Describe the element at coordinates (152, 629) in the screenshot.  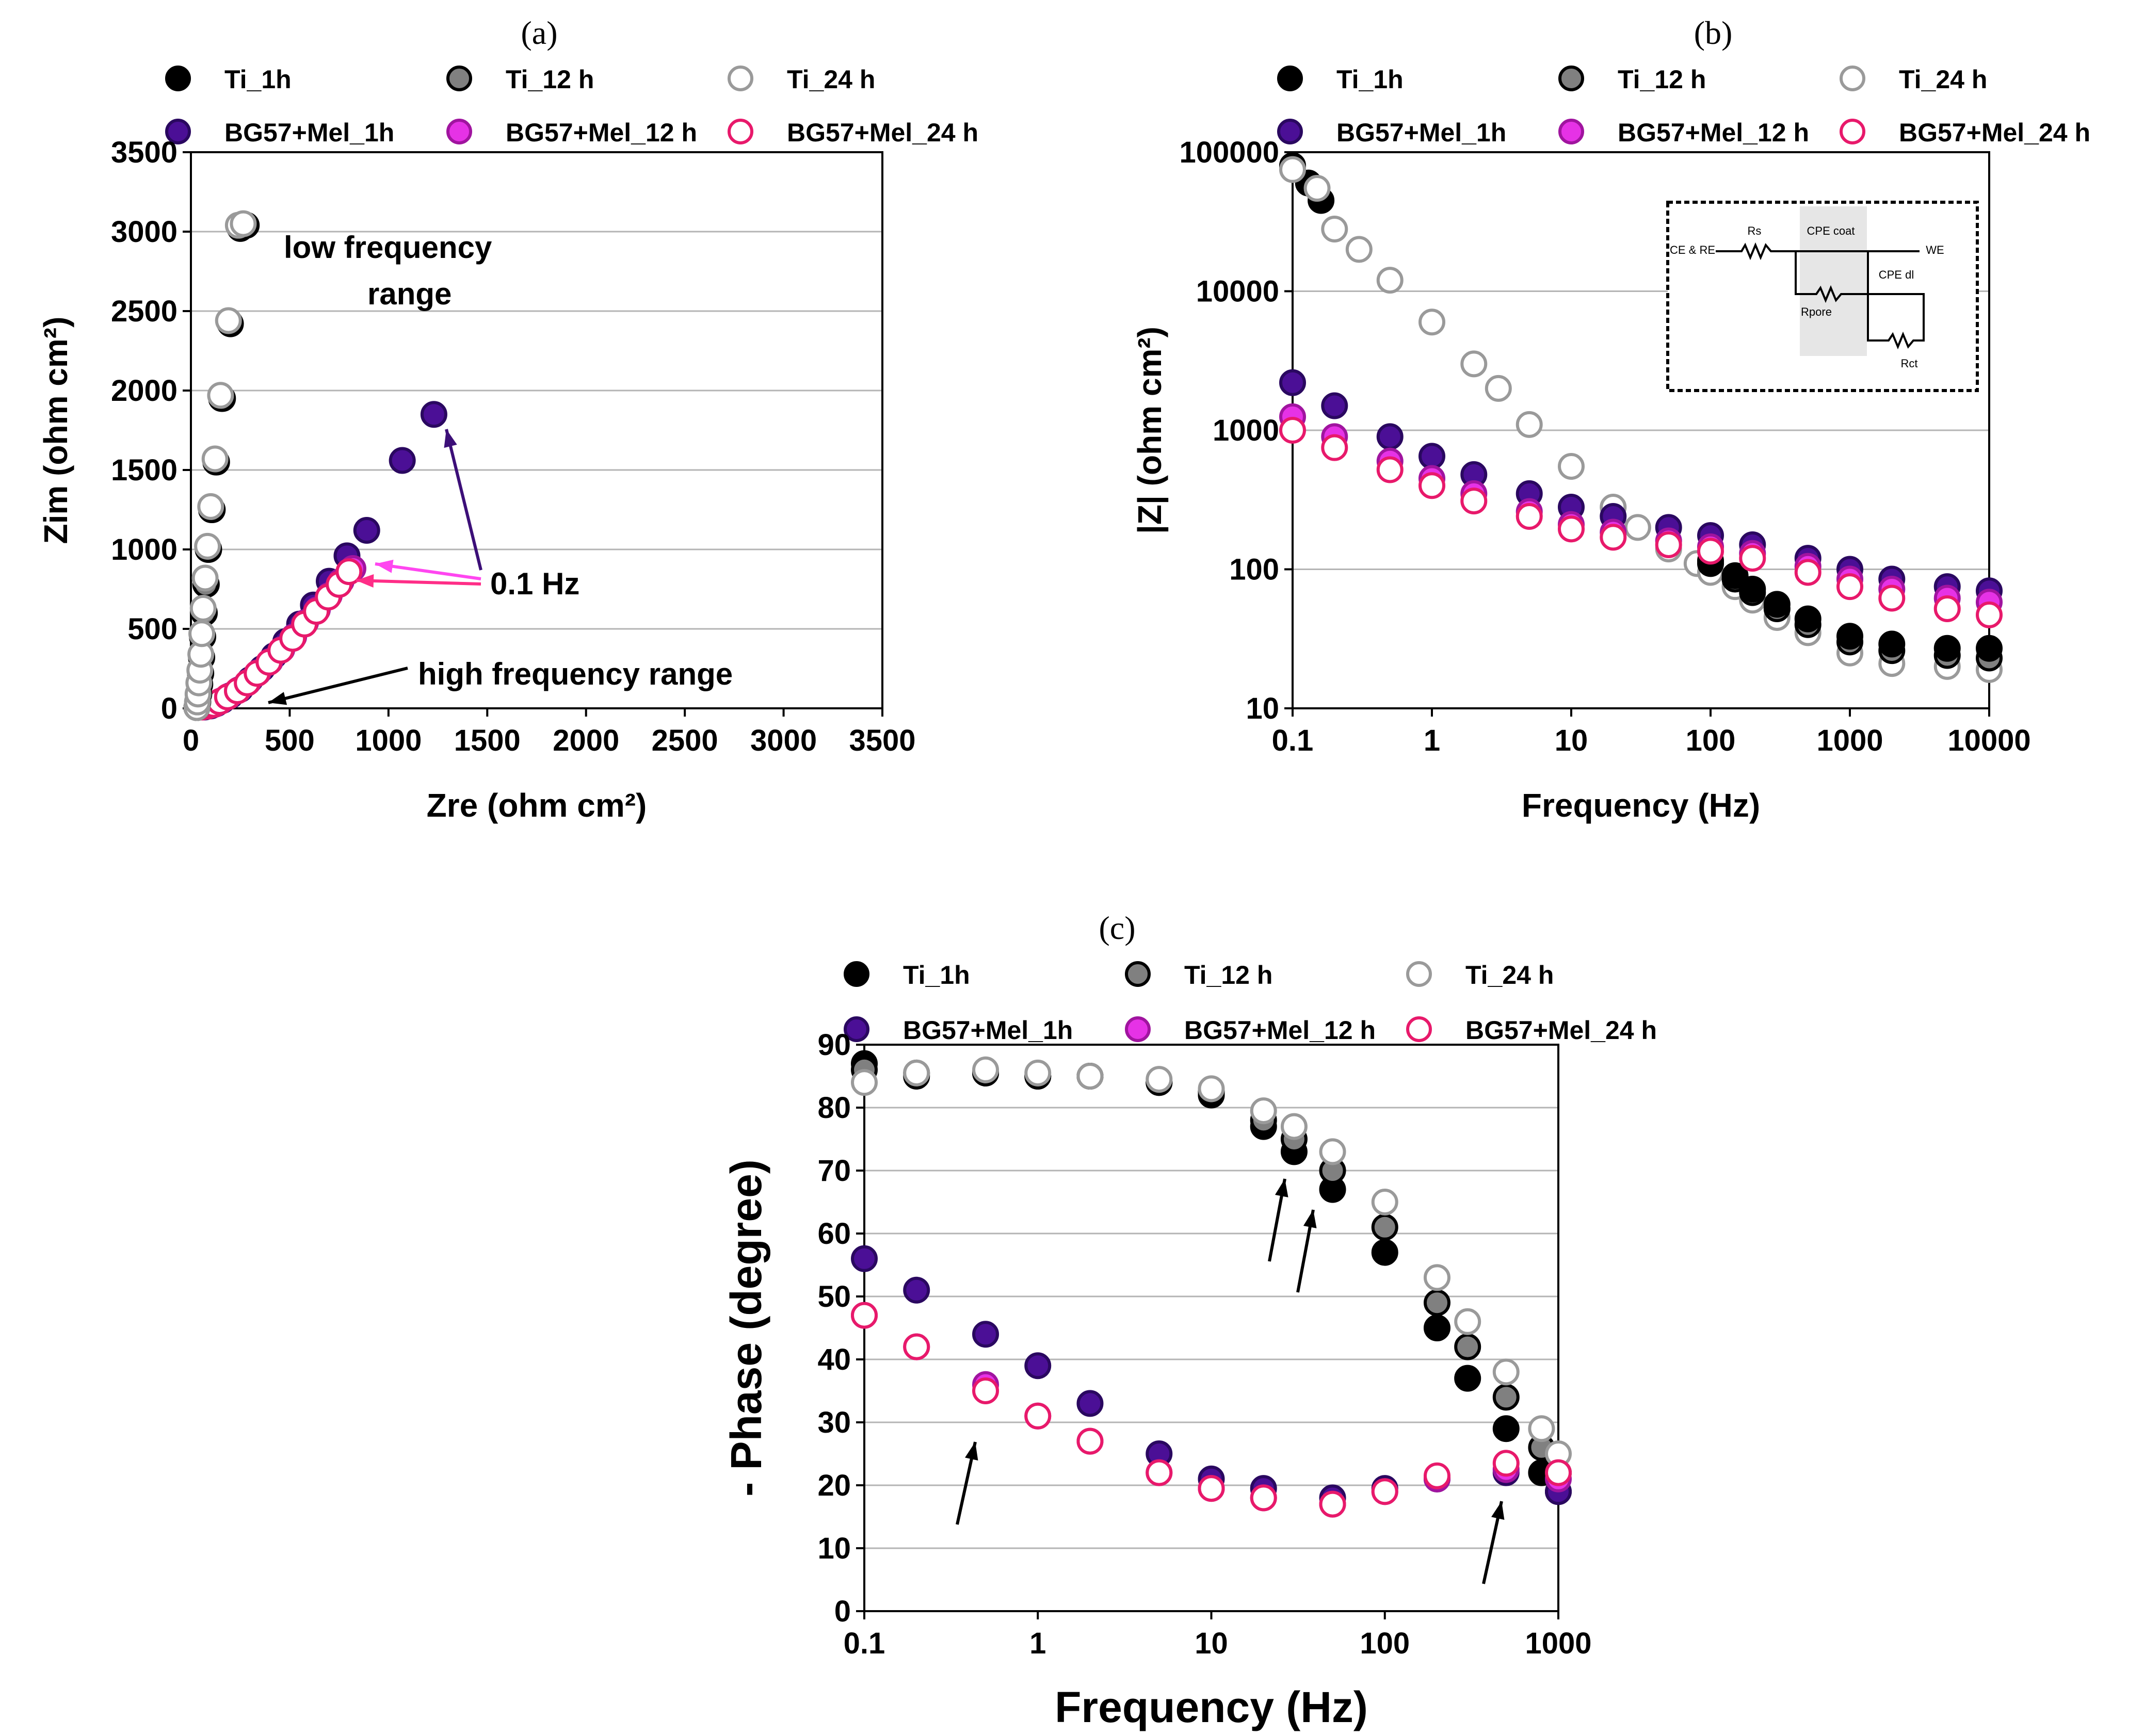
I see `y-tick-label: 500` at that location.